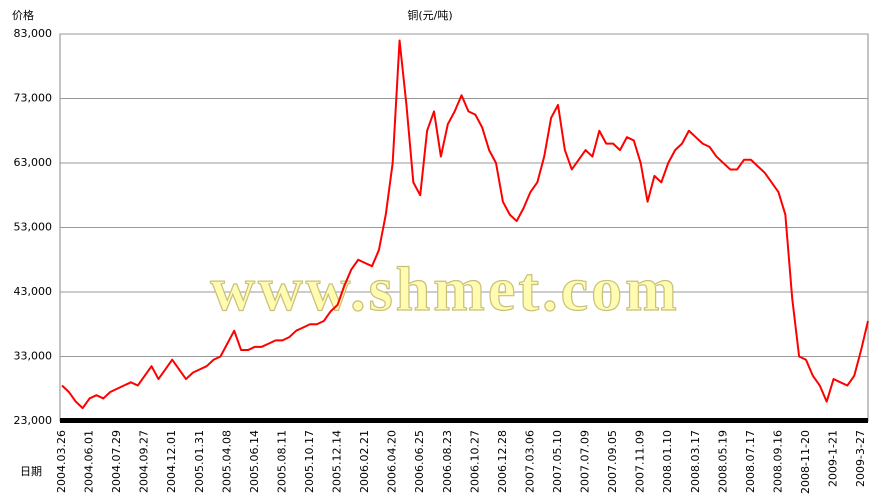  Describe the element at coordinates (33, 291) in the screenshot. I see `y-tick-label: 43,000` at that location.